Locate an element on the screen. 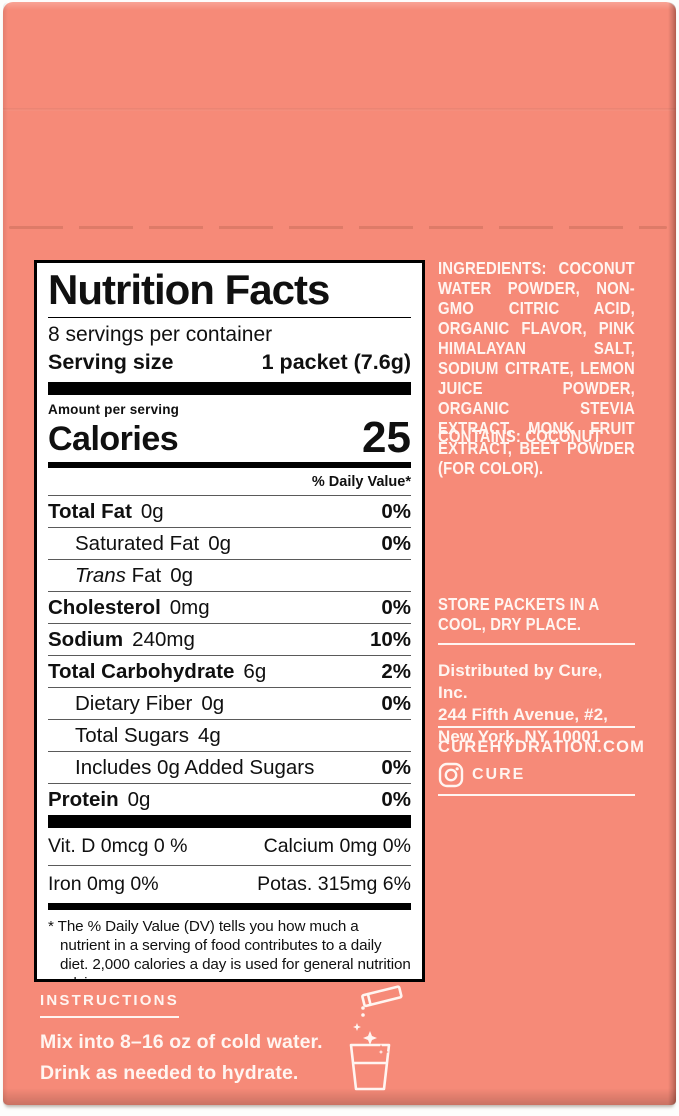 This screenshot has width=679, height=1116. micronutrient-right: Potas. 315mg 6% is located at coordinates (334, 884).